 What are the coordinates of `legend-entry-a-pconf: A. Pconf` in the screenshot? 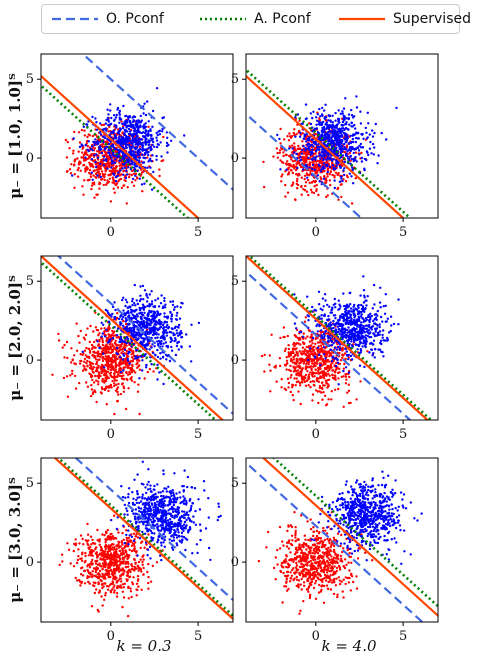 It's located at (255, 19).